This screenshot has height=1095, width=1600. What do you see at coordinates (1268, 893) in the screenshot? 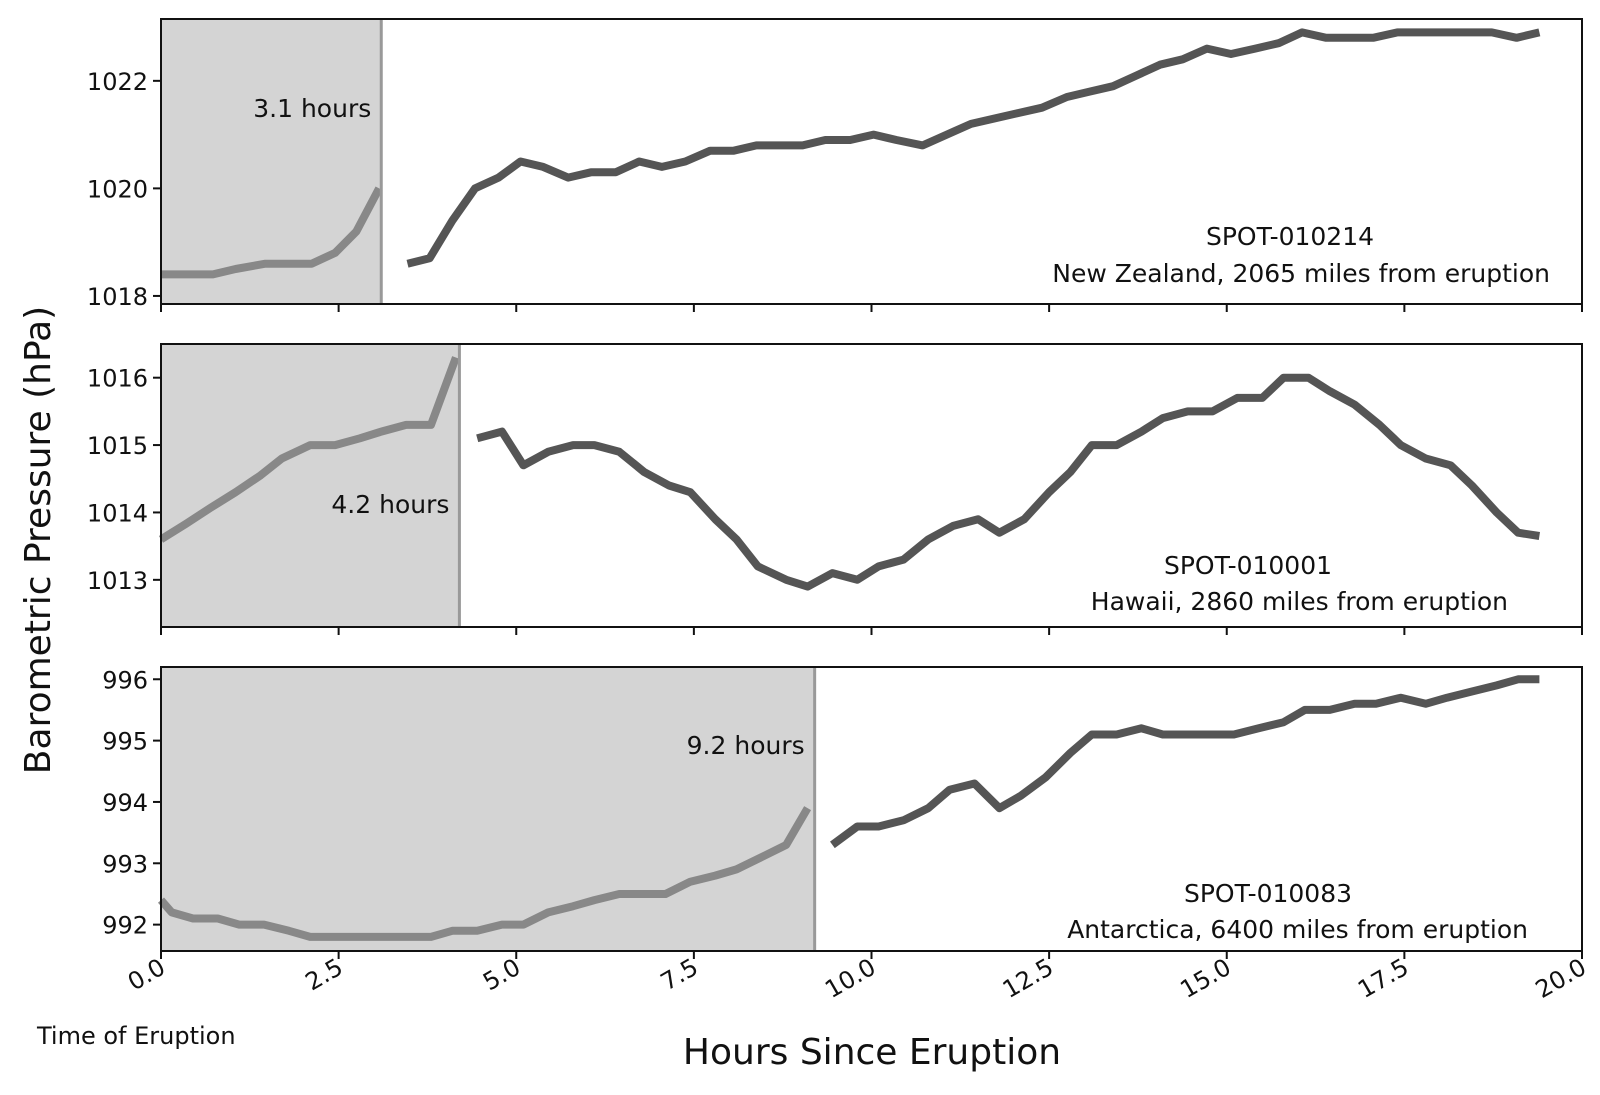
I see `station-id: SPOT-010083` at bounding box center [1268, 893].